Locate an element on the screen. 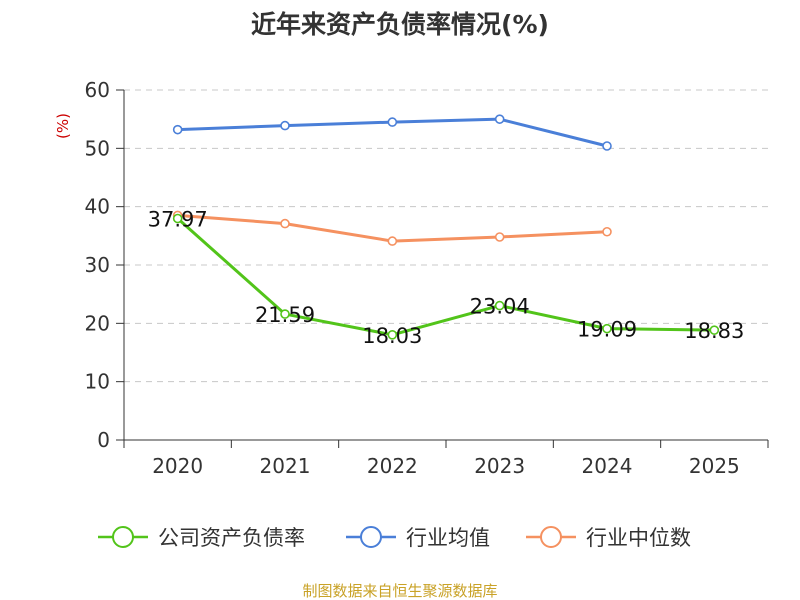  data-label: 19.09 is located at coordinates (607, 330).